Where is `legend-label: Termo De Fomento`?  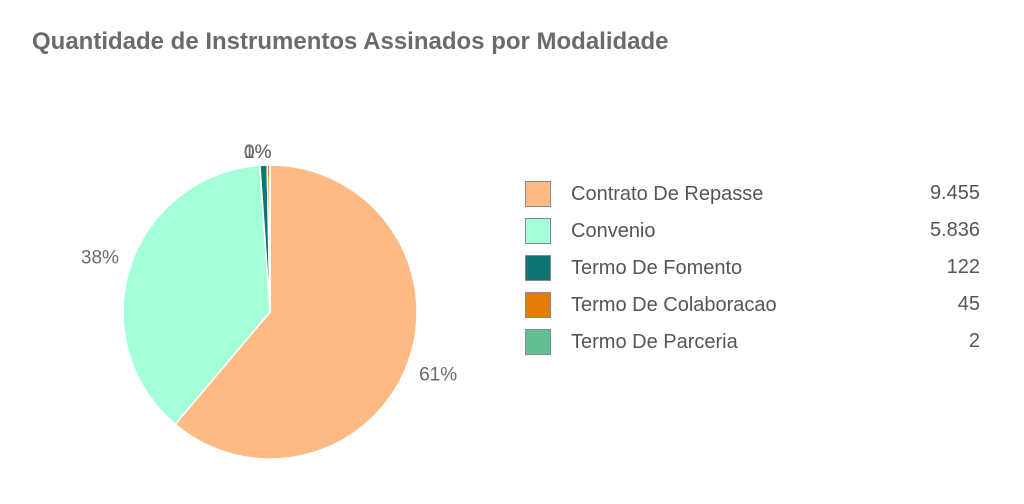 legend-label: Termo De Fomento is located at coordinates (657, 268).